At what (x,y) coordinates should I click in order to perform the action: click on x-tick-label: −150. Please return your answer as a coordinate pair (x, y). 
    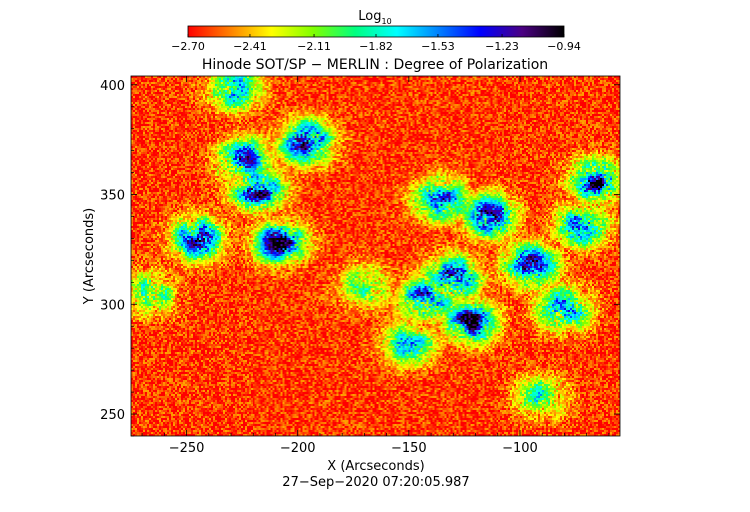
    Looking at the image, I should click on (409, 448).